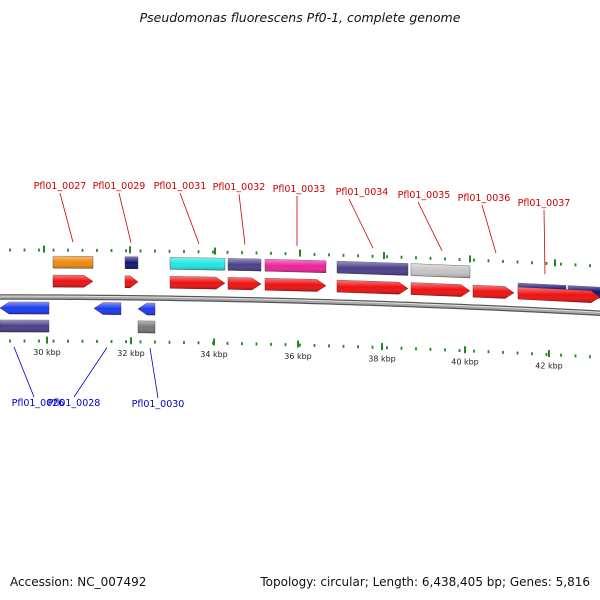 The height and width of the screenshot is (600, 600). What do you see at coordinates (74, 403) in the screenshot?
I see `reverse-gene-label: Pfl01_0028` at bounding box center [74, 403].